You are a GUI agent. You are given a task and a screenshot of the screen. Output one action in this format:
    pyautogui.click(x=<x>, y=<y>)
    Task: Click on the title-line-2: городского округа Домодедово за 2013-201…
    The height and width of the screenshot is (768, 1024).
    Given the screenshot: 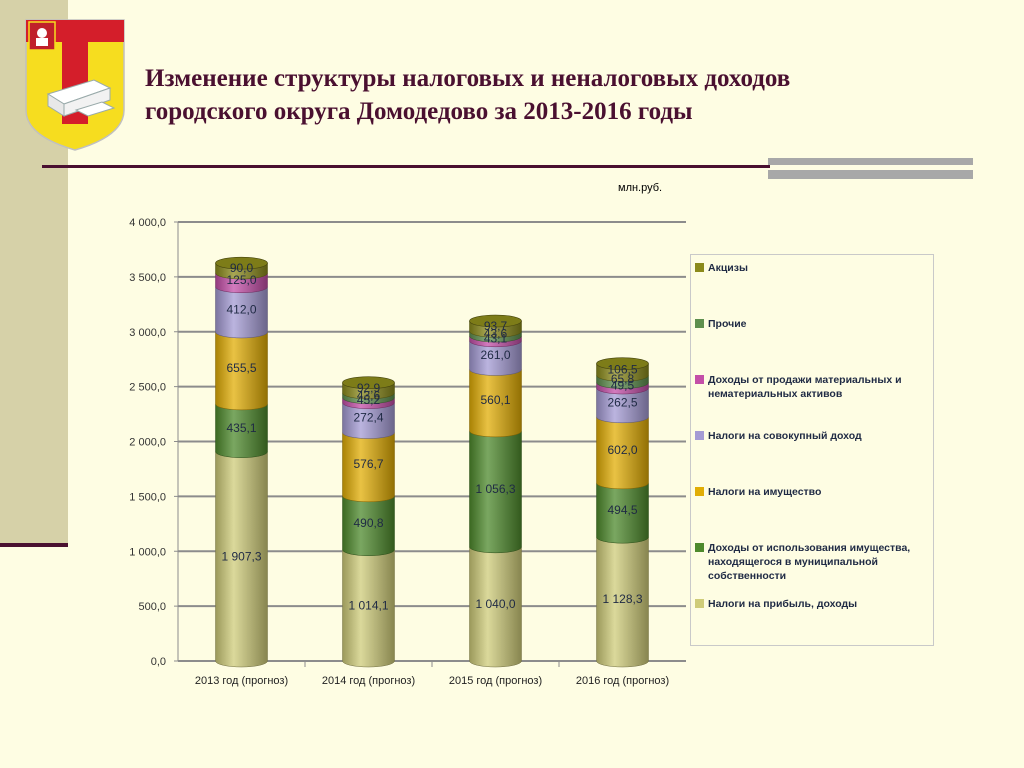 What is the action you would take?
    pyautogui.click(x=419, y=111)
    